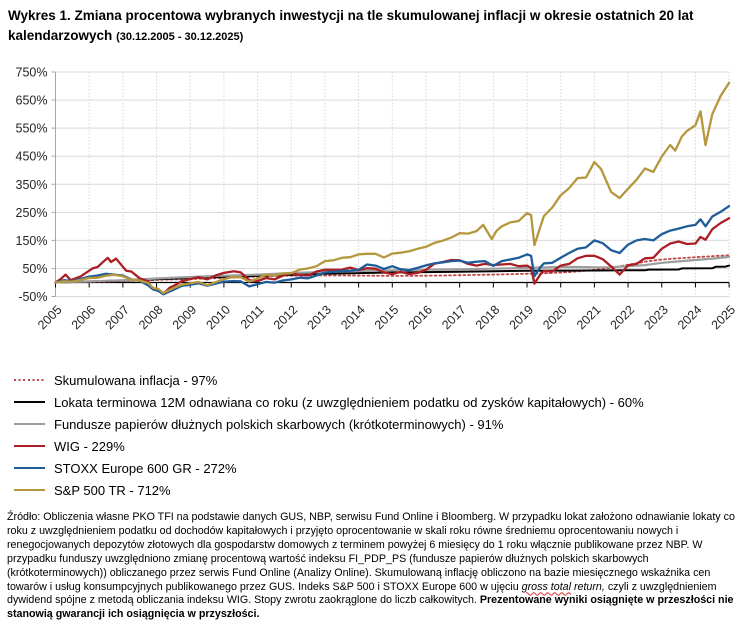 The width and height of the screenshot is (754, 633). I want to click on legend-item-stoxx: STOXX Europe 600 GR - 272%, so click(382, 468).